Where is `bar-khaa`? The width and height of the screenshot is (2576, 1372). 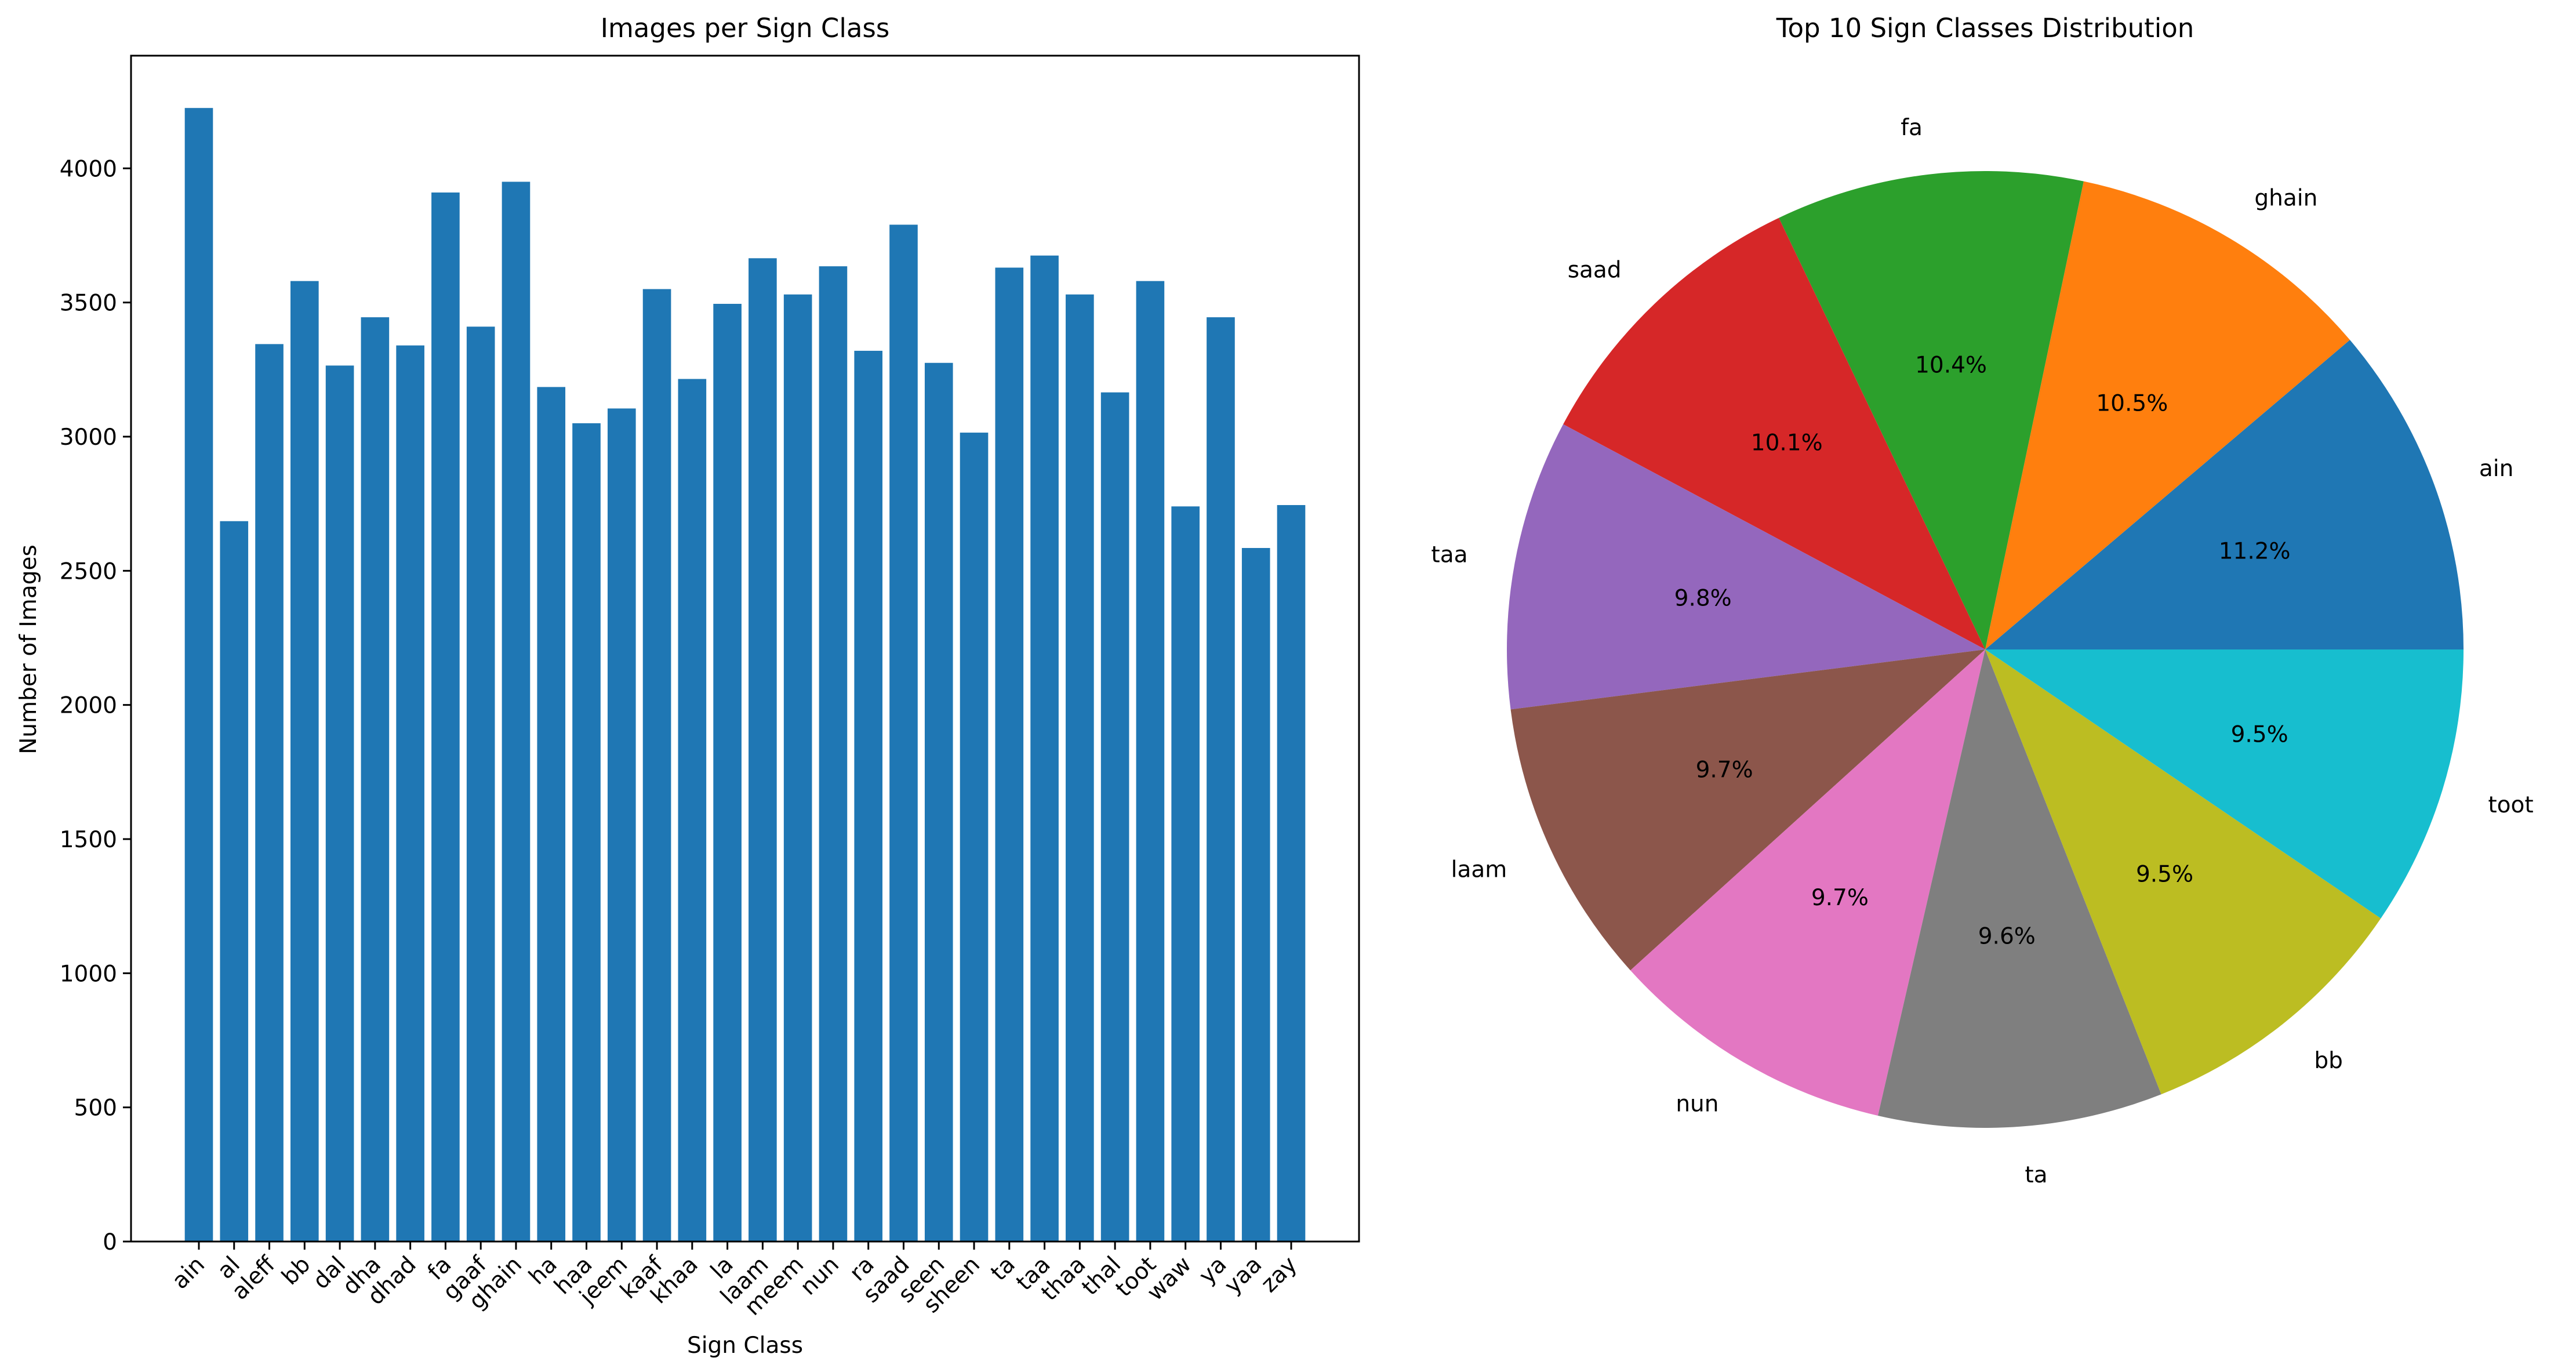
bar-khaa is located at coordinates (692, 810).